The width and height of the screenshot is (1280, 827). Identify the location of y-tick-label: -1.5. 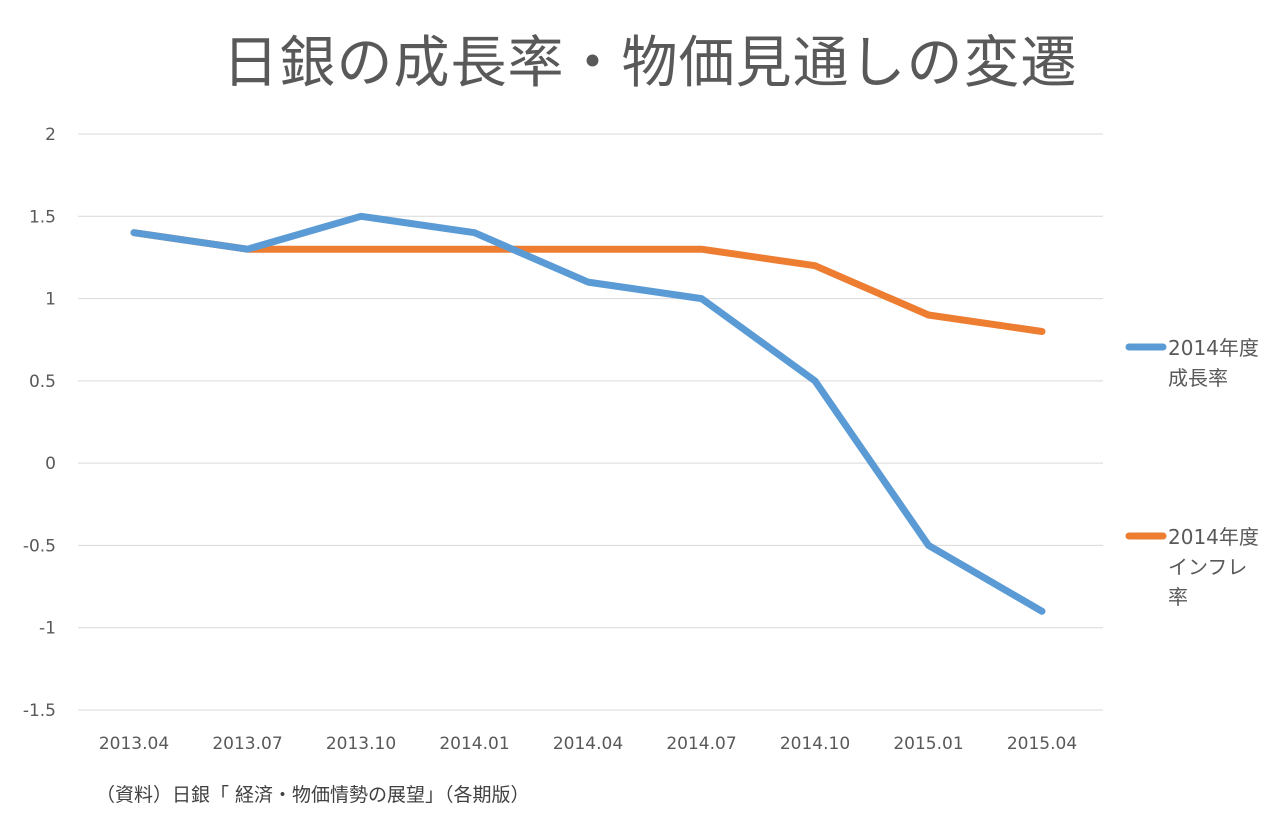
(39, 711).